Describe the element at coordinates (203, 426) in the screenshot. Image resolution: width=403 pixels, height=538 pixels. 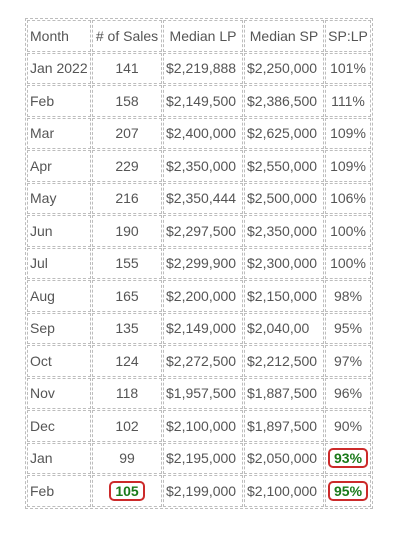
I see `median-lp-cell: $2,100,000` at that location.